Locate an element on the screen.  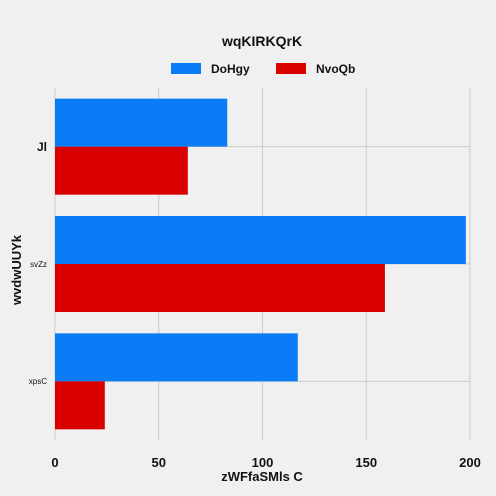
y-tick-labels: Jl svZz xpsC is located at coordinates (38, 263).